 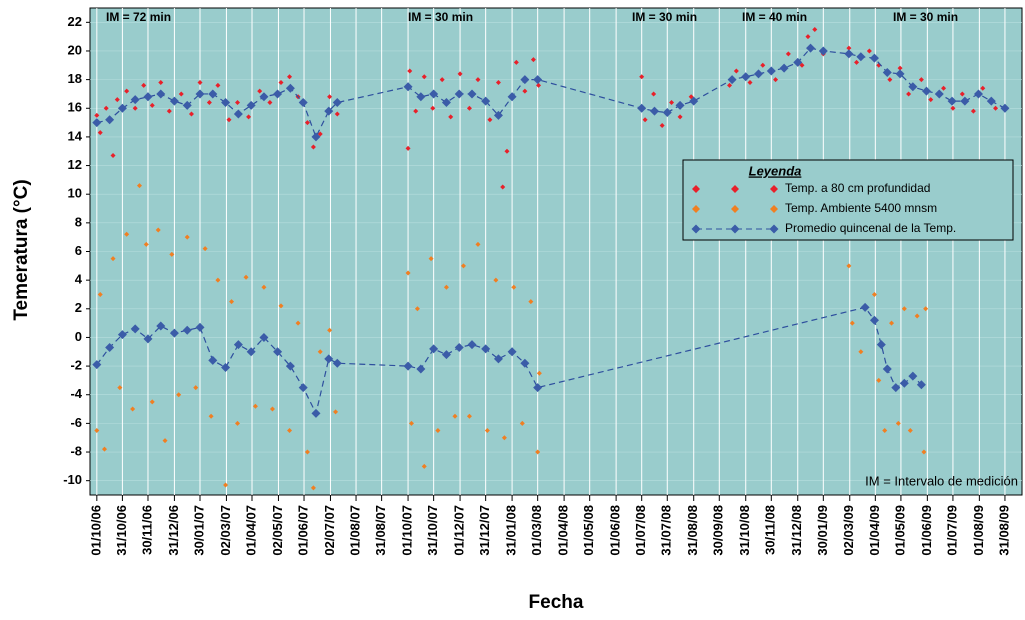 What do you see at coordinates (250, 530) in the screenshot?
I see `x-tick-label: 01/04/07` at bounding box center [250, 530].